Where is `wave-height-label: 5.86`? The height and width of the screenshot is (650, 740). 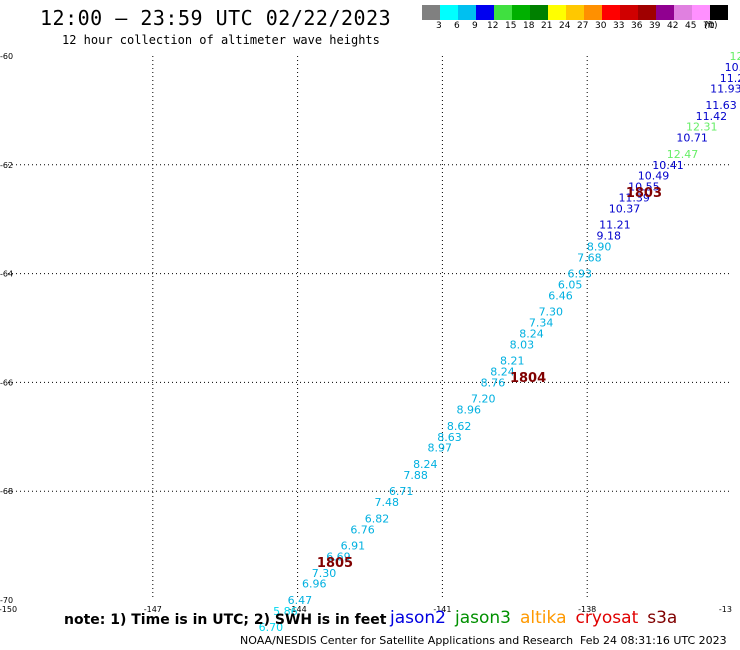 wave-height-label: 5.86 is located at coordinates (285, 611).